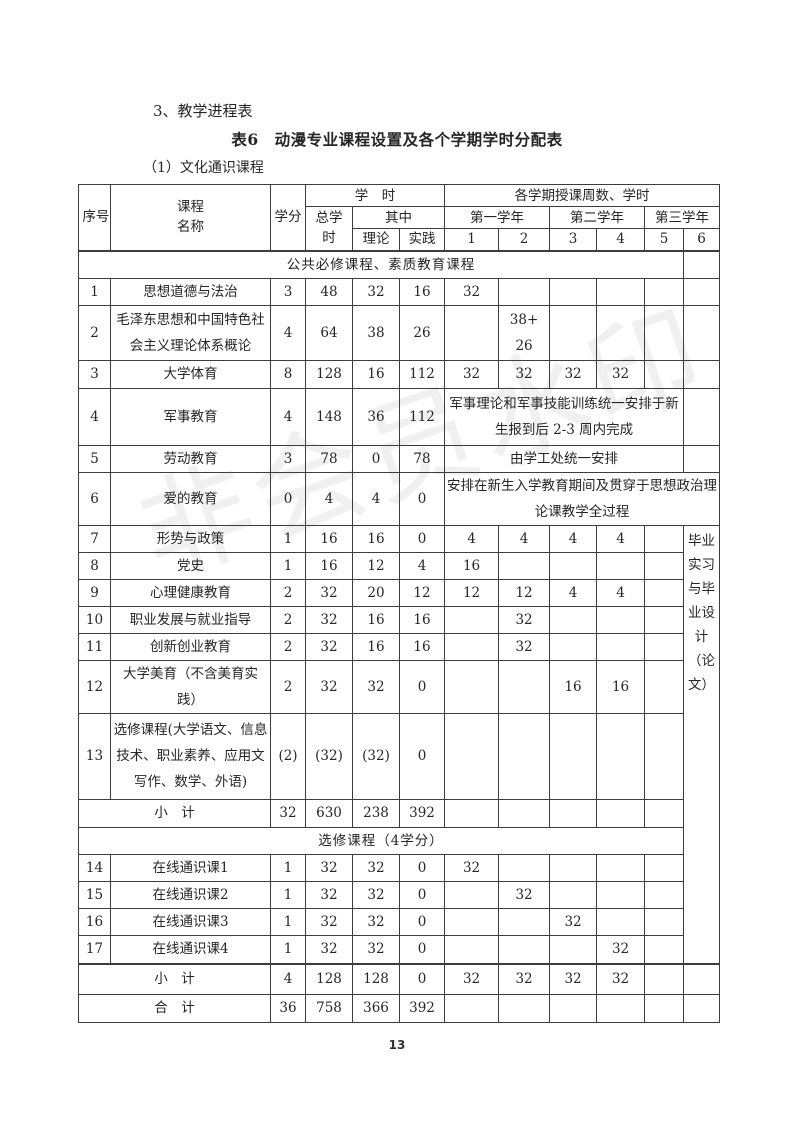  I want to click on table-row: 小 计 32 630 238 392, so click(399, 813).